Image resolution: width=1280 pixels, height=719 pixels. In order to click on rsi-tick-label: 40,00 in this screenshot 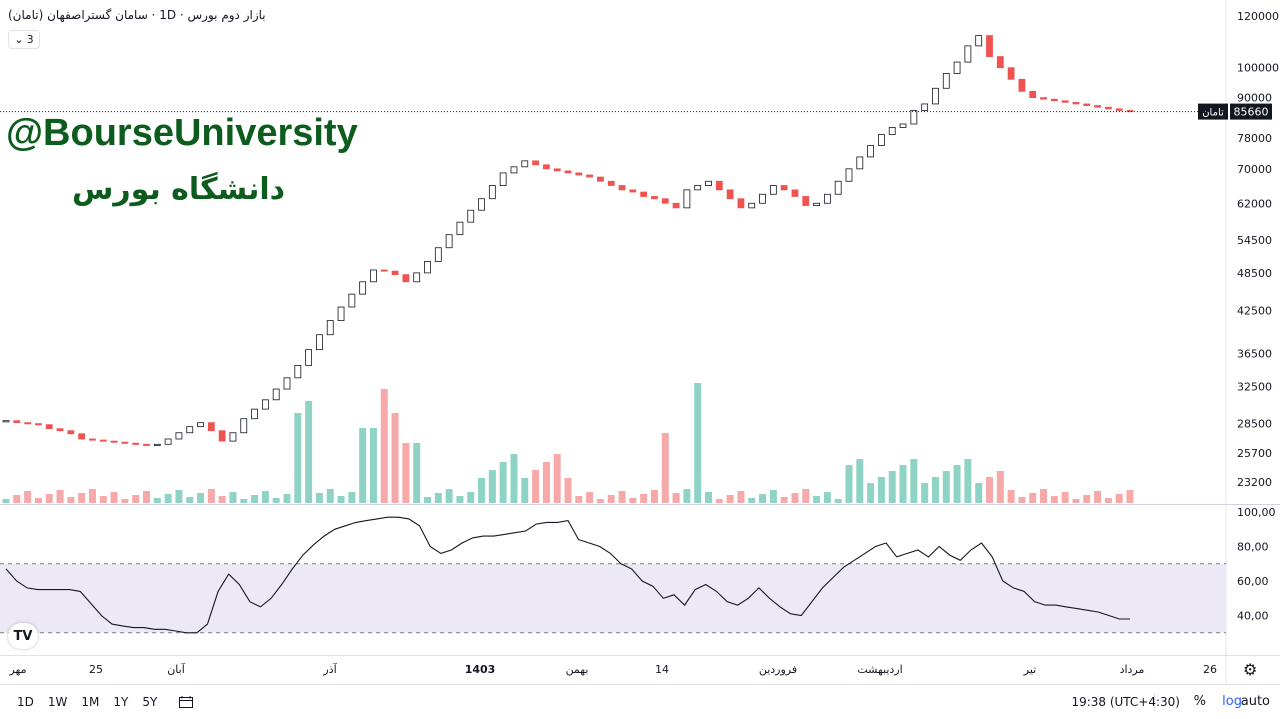, I will do `click(1253, 616)`.